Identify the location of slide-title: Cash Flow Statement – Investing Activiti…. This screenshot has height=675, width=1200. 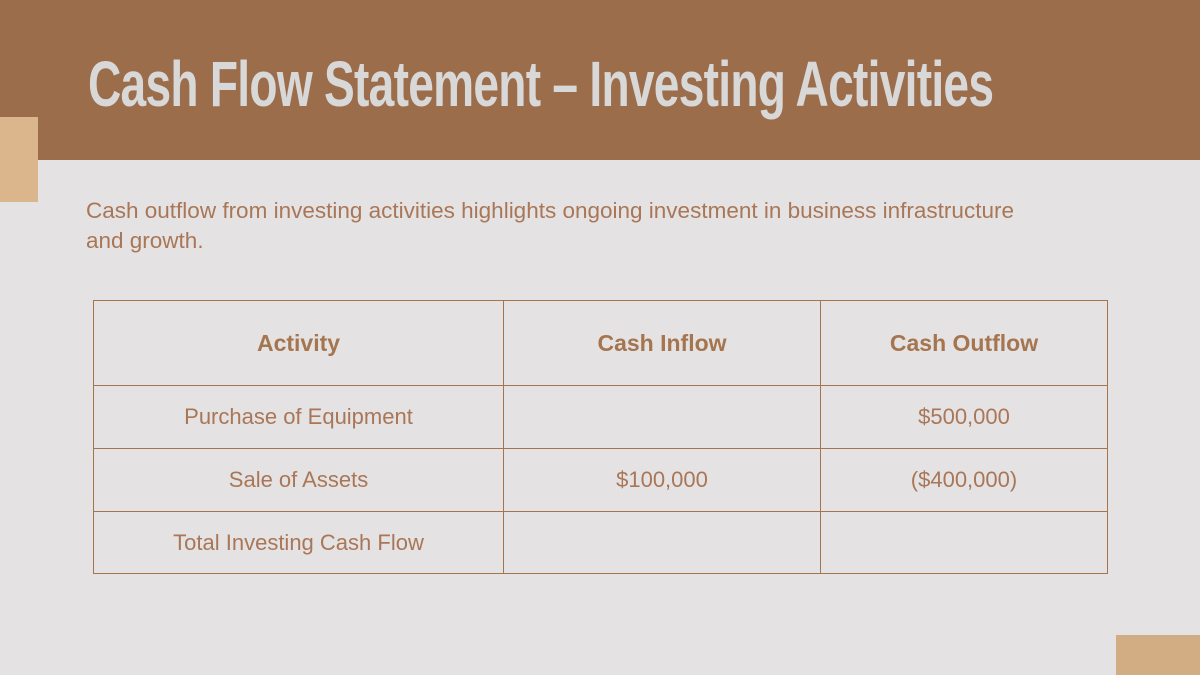
(541, 84).